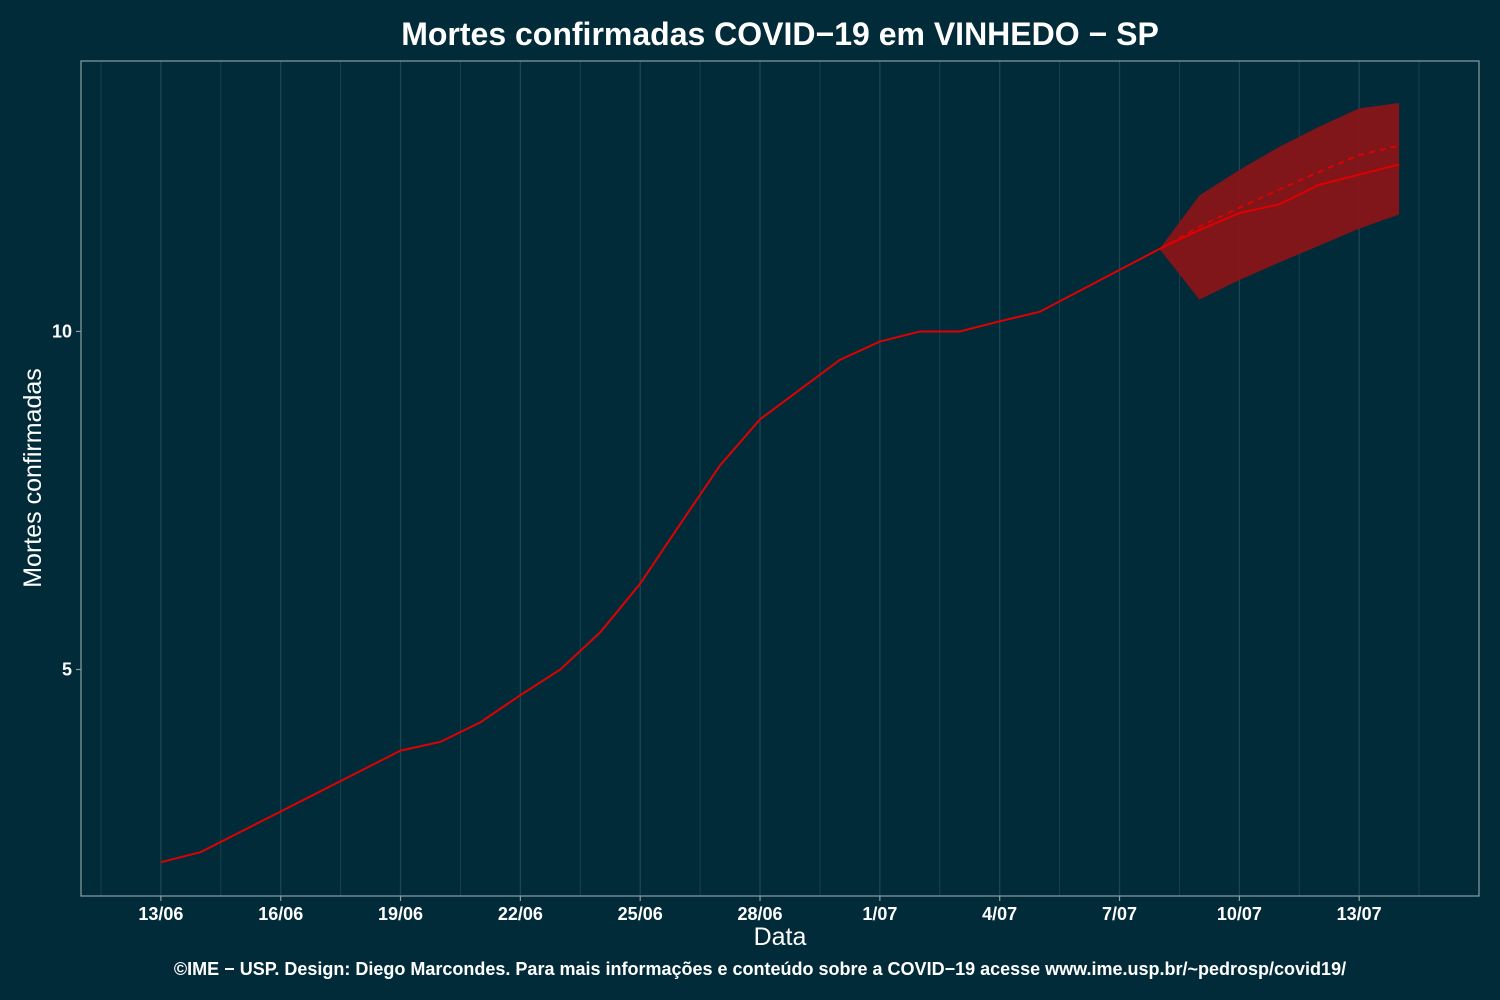  I want to click on x-tick-label: 28/06, so click(760, 914).